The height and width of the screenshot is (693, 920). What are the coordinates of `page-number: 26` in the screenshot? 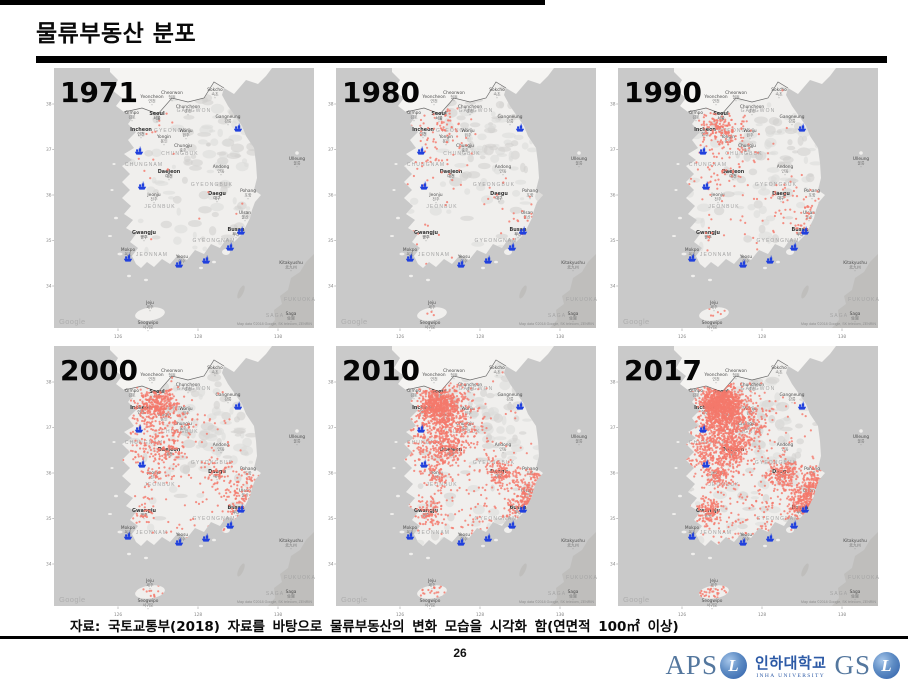 It's located at (460, 653).